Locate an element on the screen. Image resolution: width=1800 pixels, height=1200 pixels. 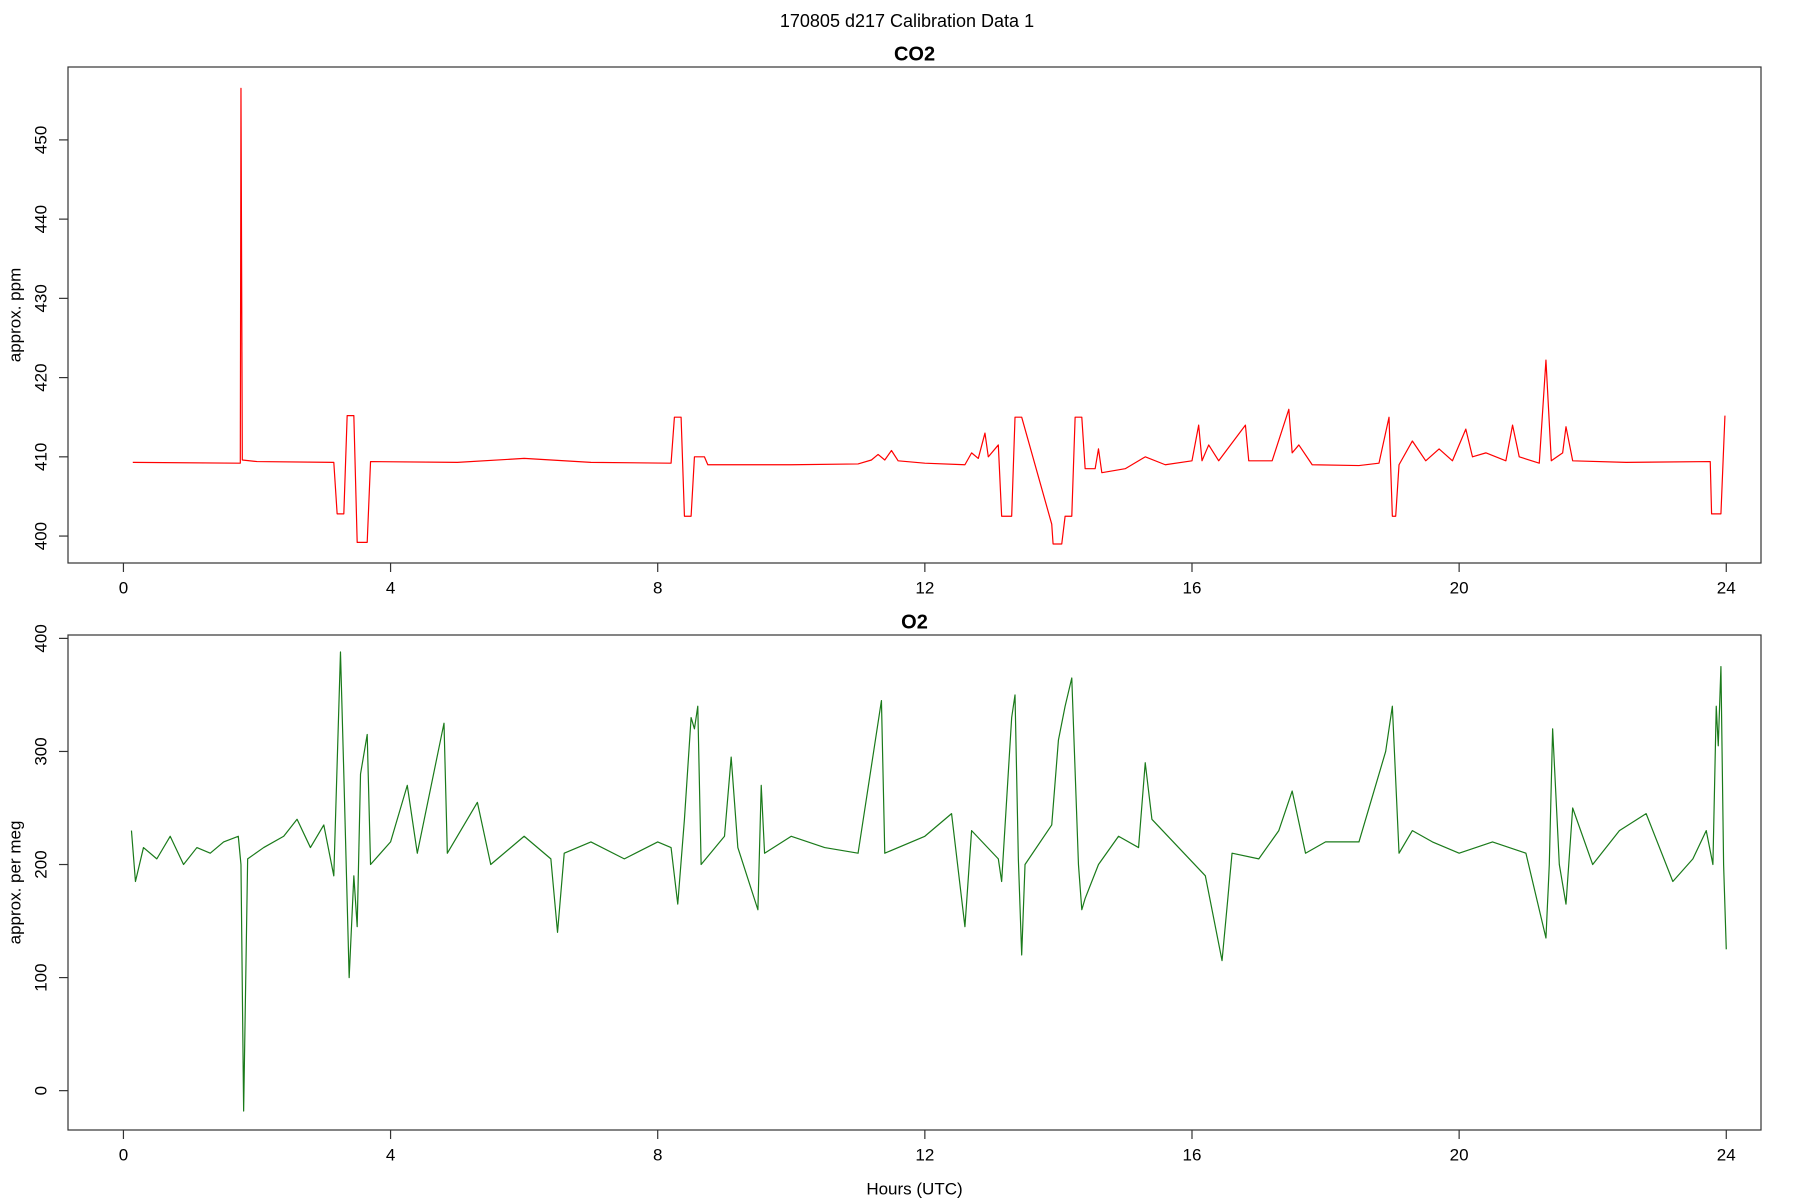
y-tick-label: 0 is located at coordinates (40, 1090).